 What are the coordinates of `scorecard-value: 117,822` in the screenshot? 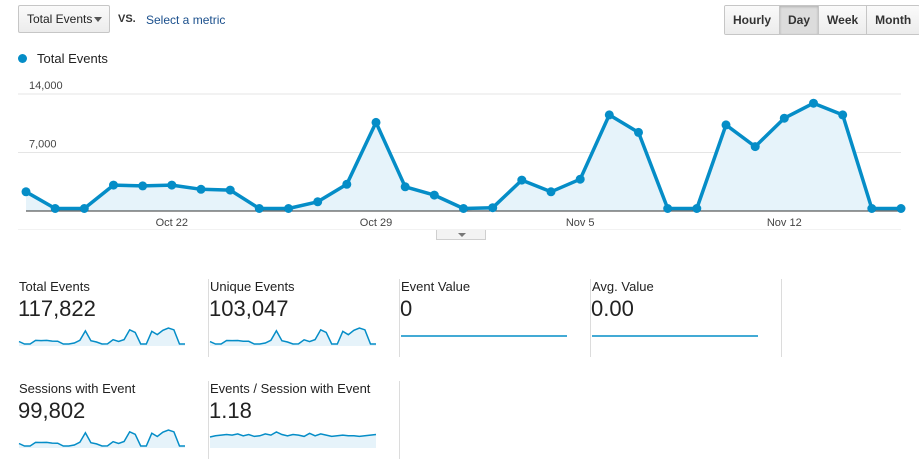 It's located at (57, 308).